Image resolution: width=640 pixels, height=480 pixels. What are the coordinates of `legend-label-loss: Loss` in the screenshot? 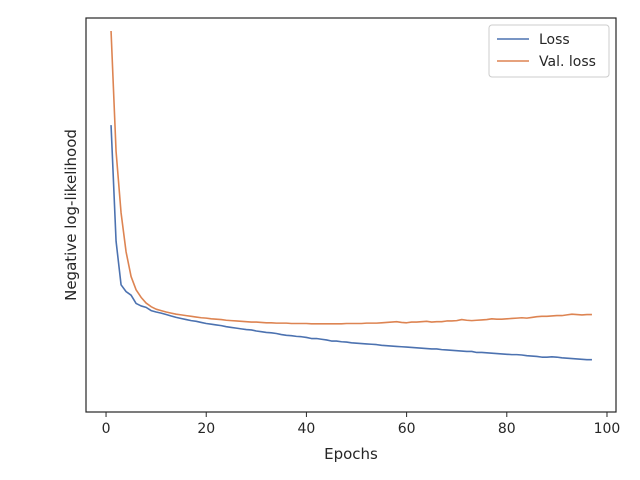 It's located at (554, 40).